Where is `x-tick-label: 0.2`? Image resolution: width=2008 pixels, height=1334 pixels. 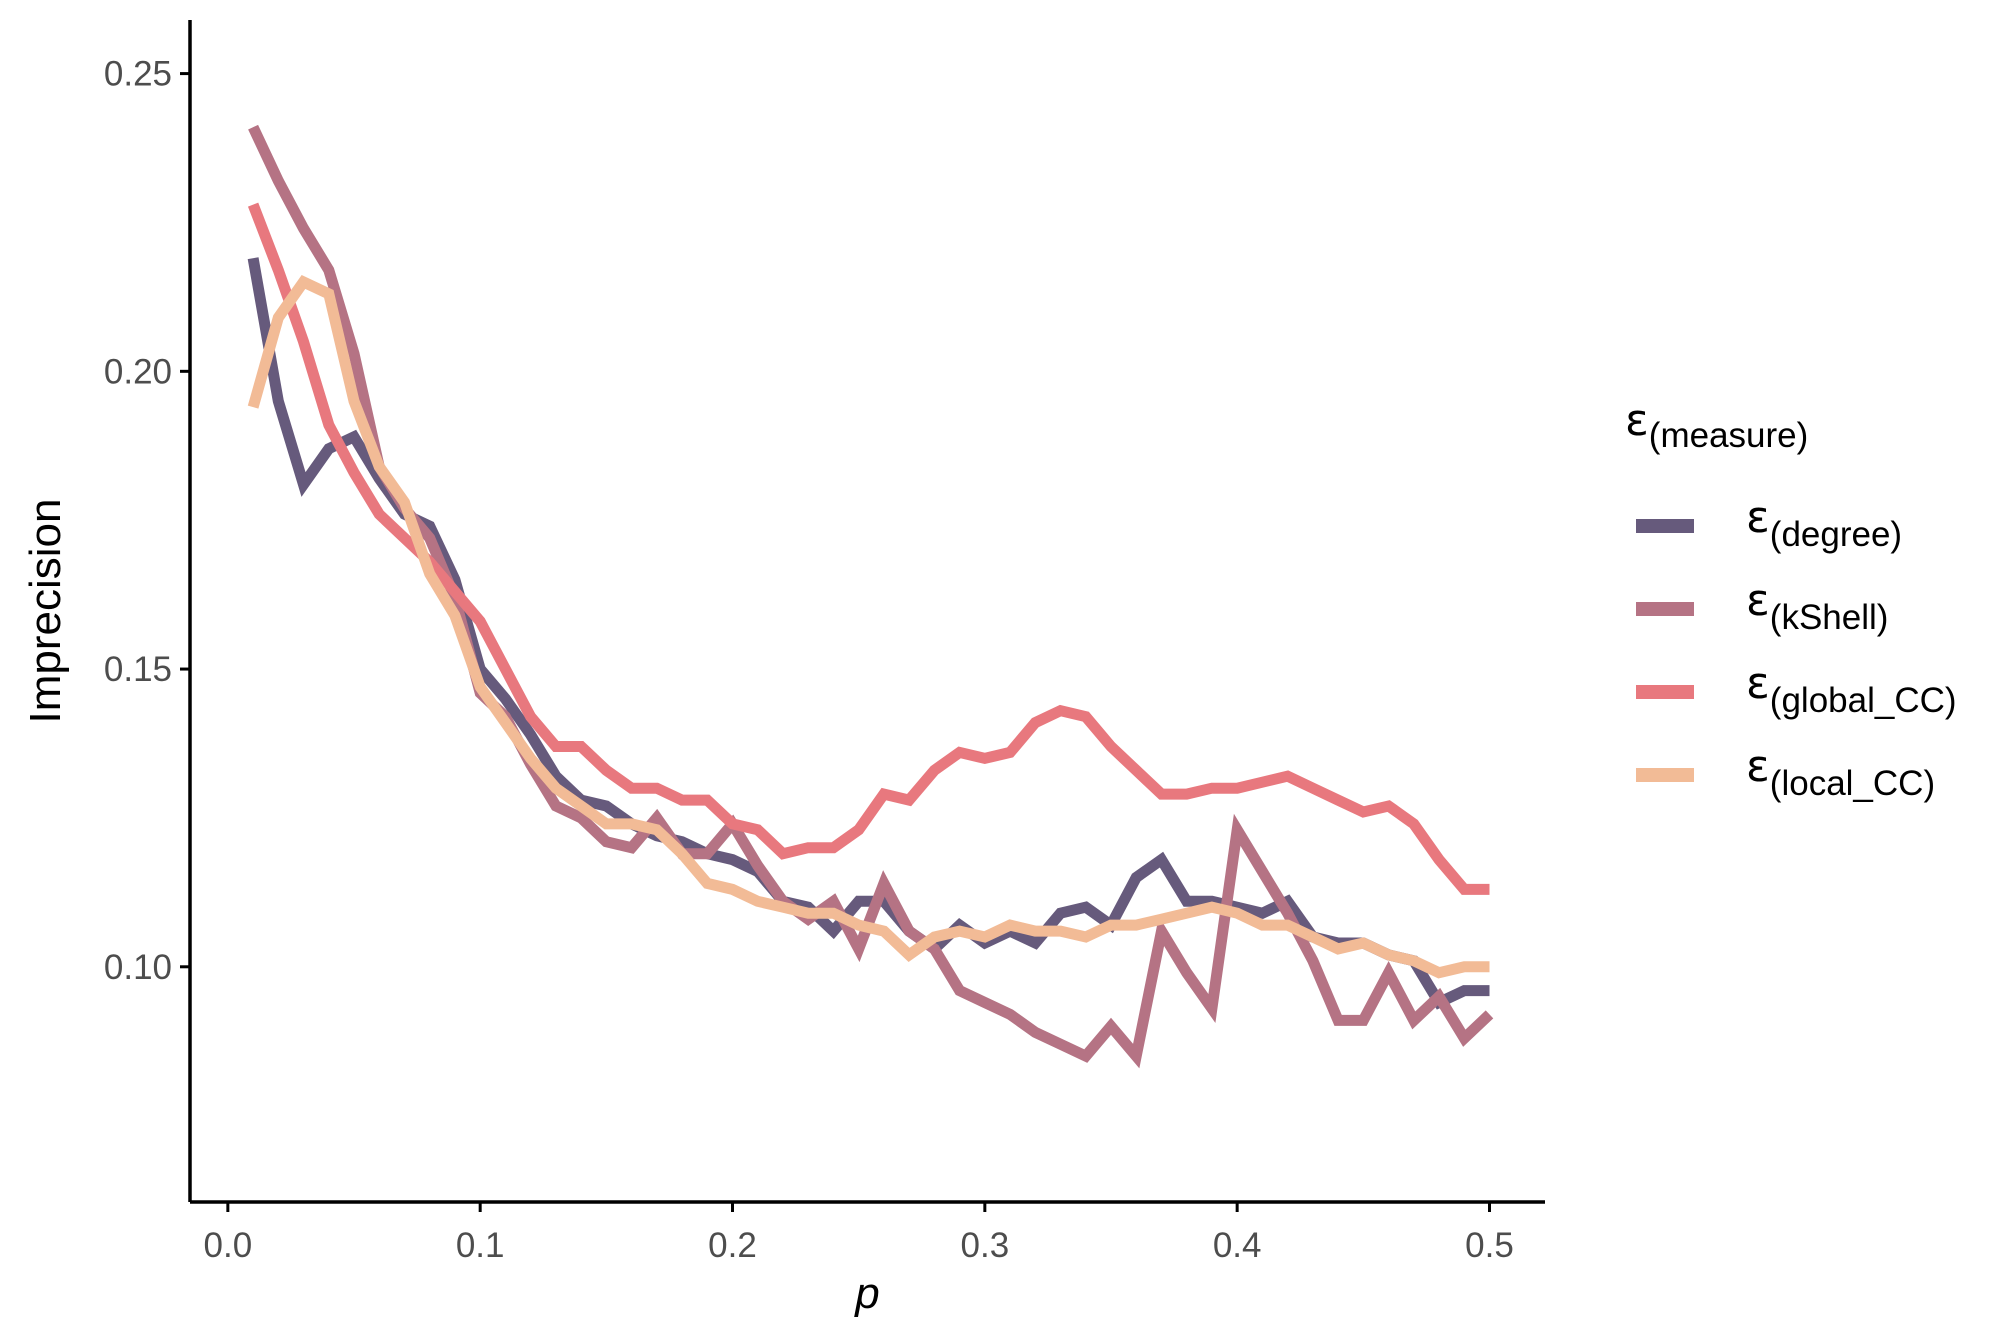 x-tick-label: 0.2 is located at coordinates (732, 1245).